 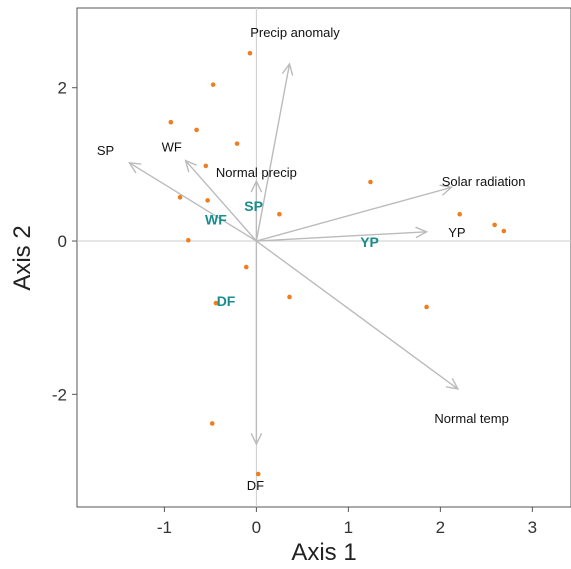 What do you see at coordinates (456, 232) in the screenshot?
I see `vector-label: YP` at bounding box center [456, 232].